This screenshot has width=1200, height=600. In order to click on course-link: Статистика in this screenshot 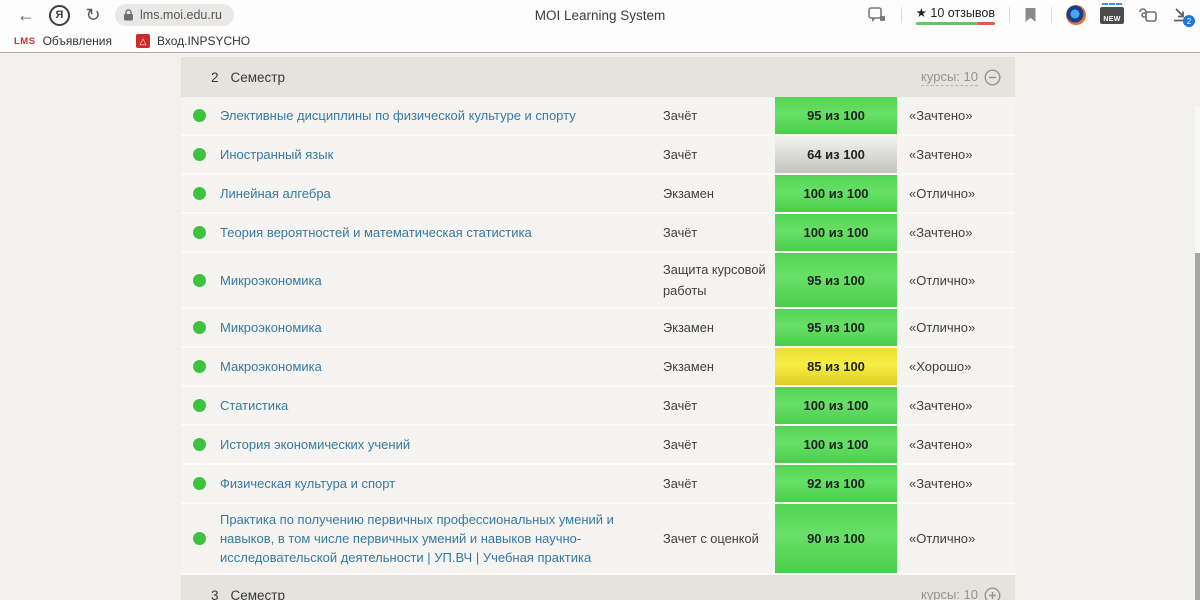, I will do `click(254, 405)`.